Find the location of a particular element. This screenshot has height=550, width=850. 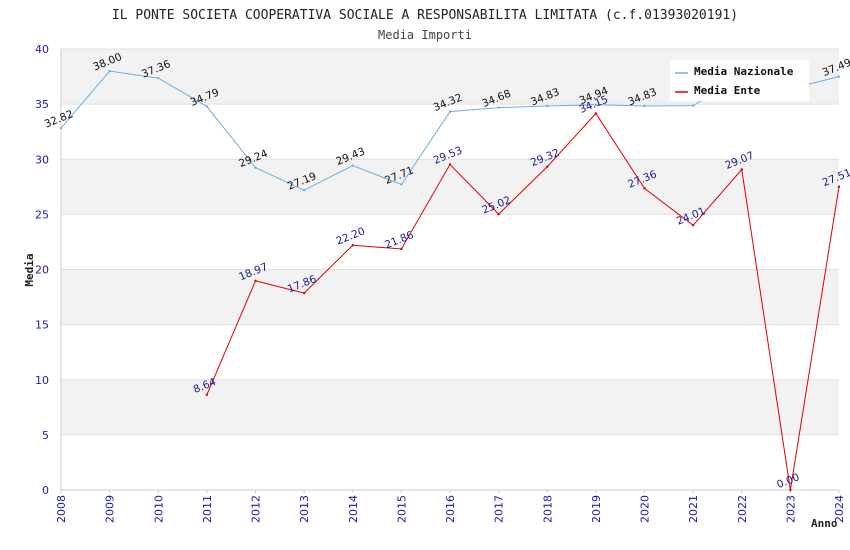

legend: Media Nazionale Media Ente is located at coordinates (739, 80).